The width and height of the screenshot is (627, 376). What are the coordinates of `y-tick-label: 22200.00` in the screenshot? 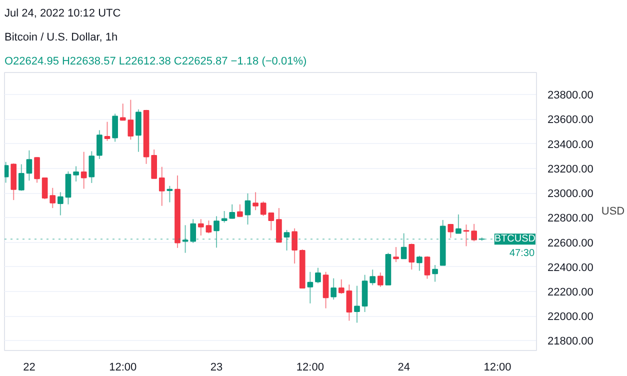 It's located at (571, 292).